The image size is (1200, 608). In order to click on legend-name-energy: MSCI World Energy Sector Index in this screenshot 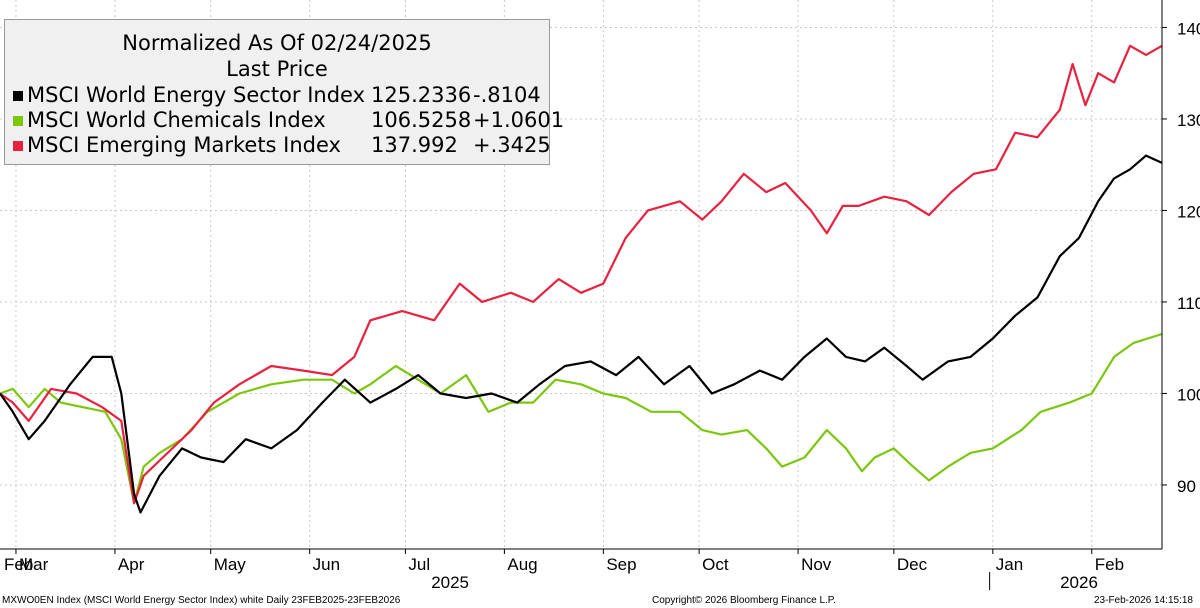, I will do `click(196, 95)`.